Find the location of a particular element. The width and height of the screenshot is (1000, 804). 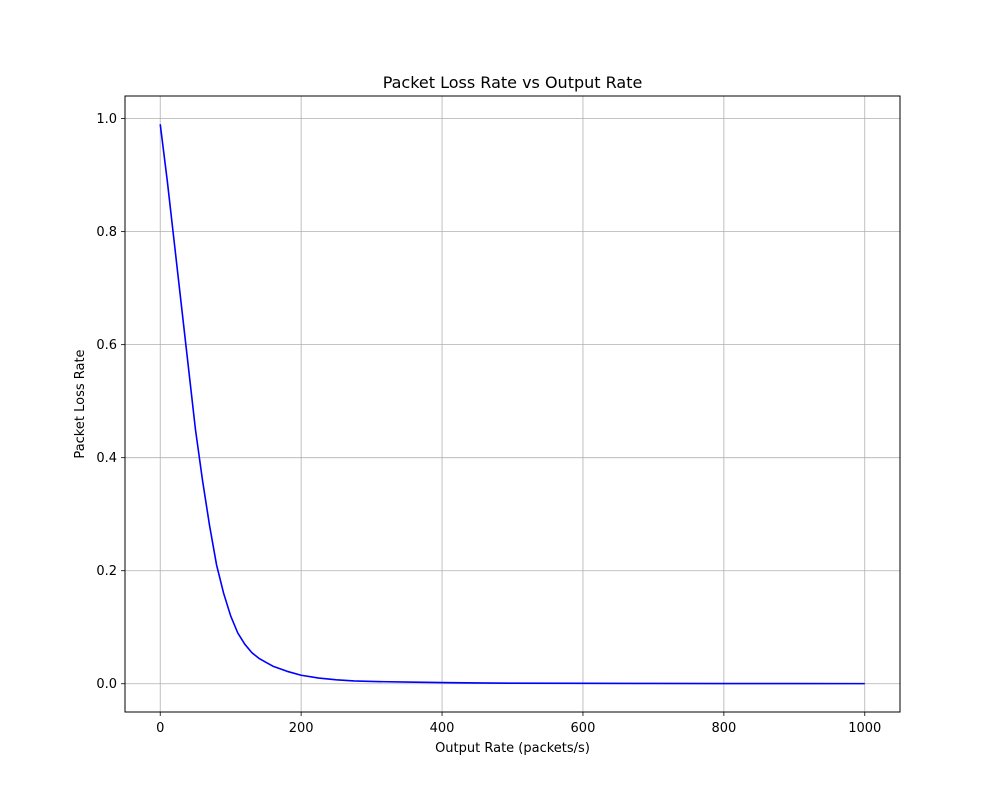

y-tick-label: 0.4 is located at coordinates (106, 458).